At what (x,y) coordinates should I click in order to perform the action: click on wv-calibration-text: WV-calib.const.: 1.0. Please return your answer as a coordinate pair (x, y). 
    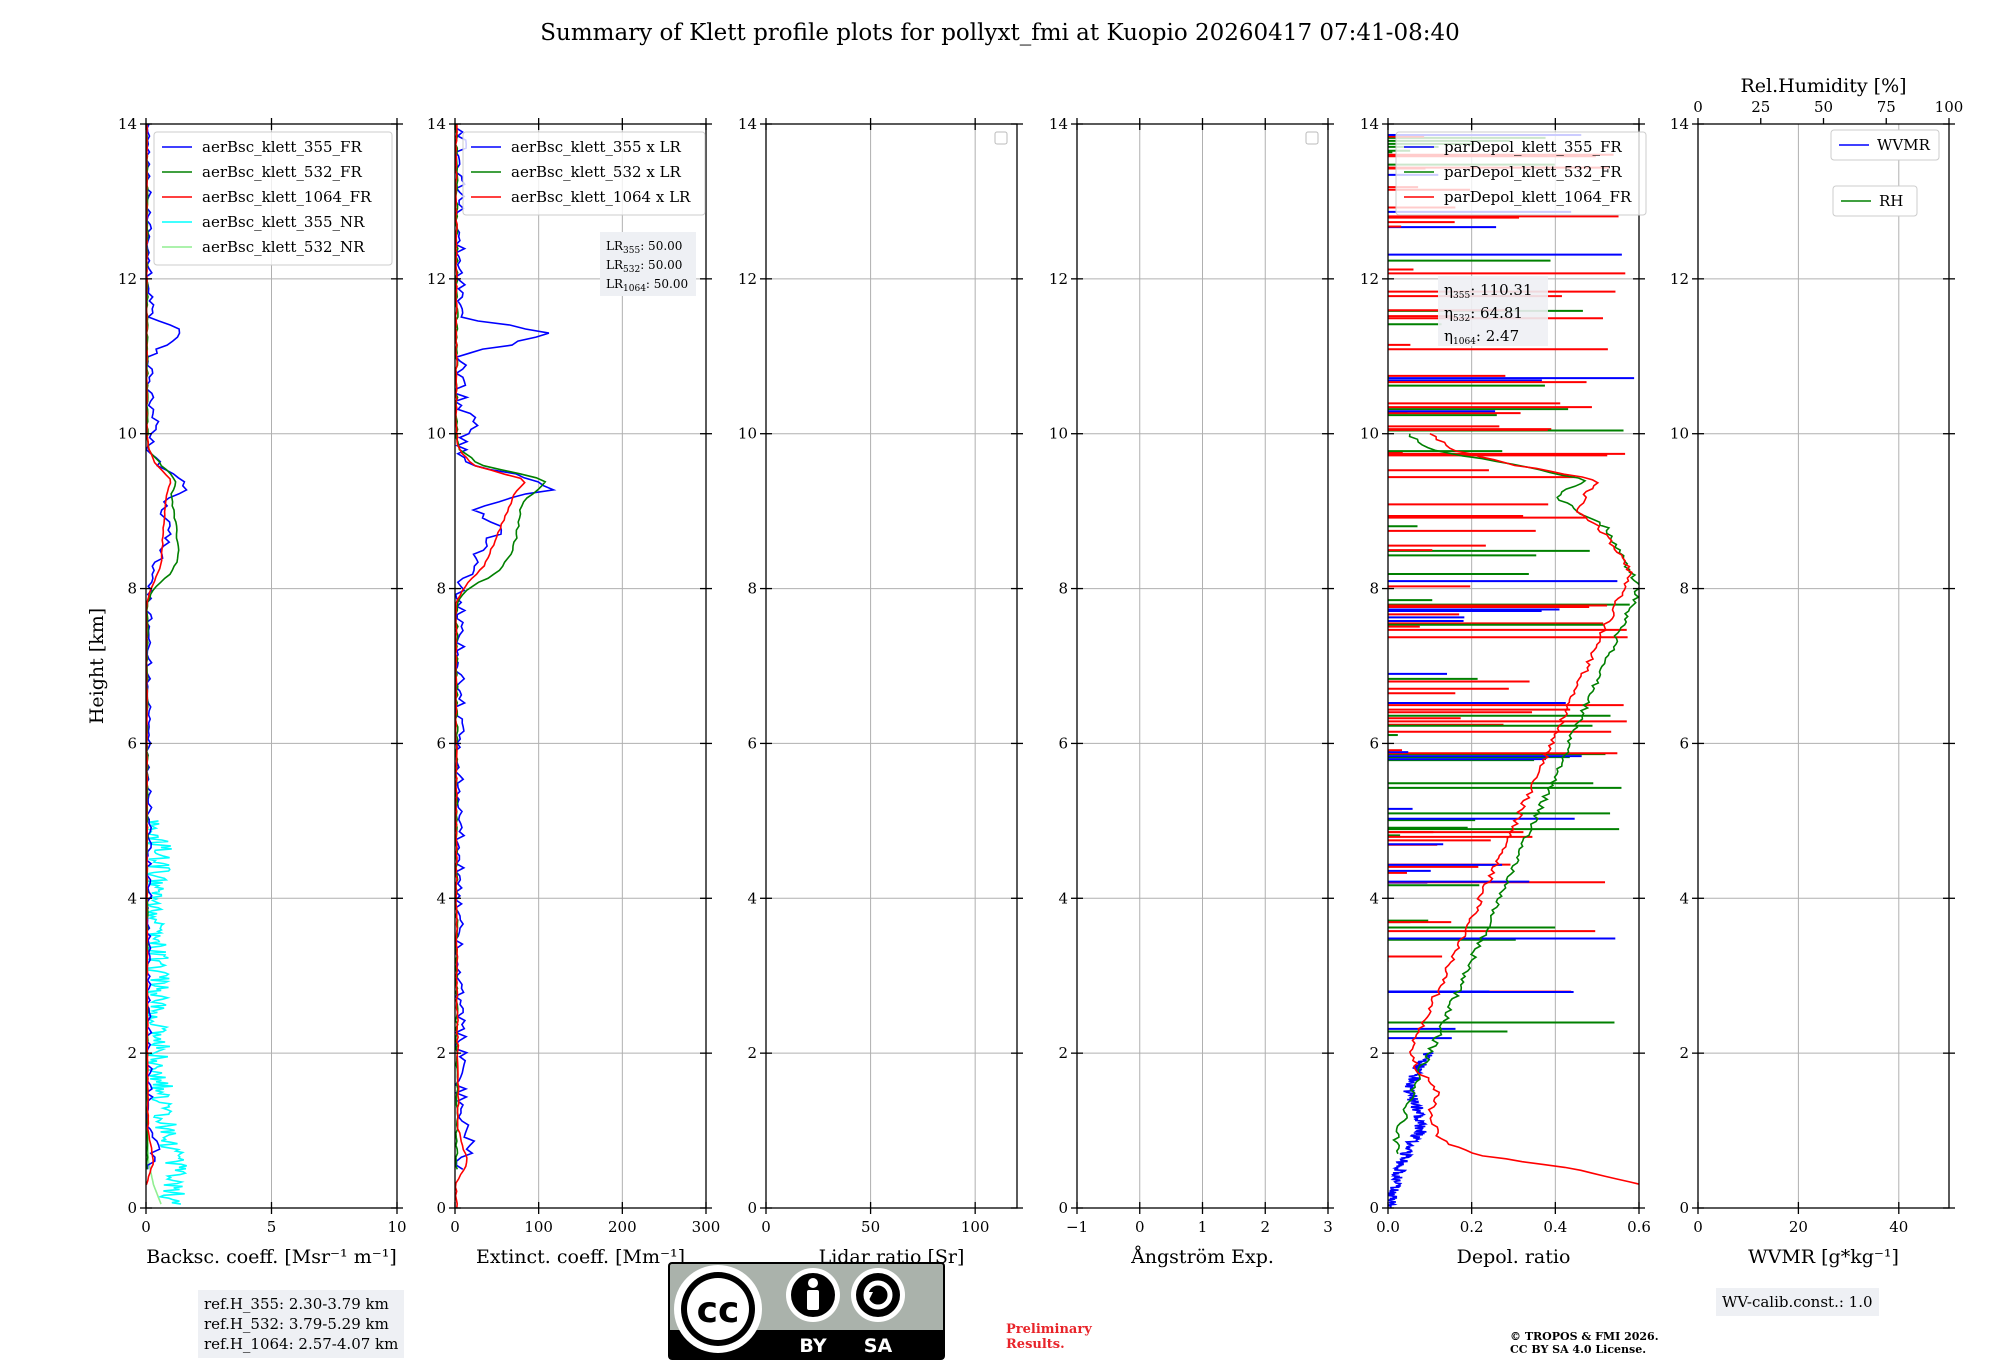
    Looking at the image, I should click on (1797, 1302).